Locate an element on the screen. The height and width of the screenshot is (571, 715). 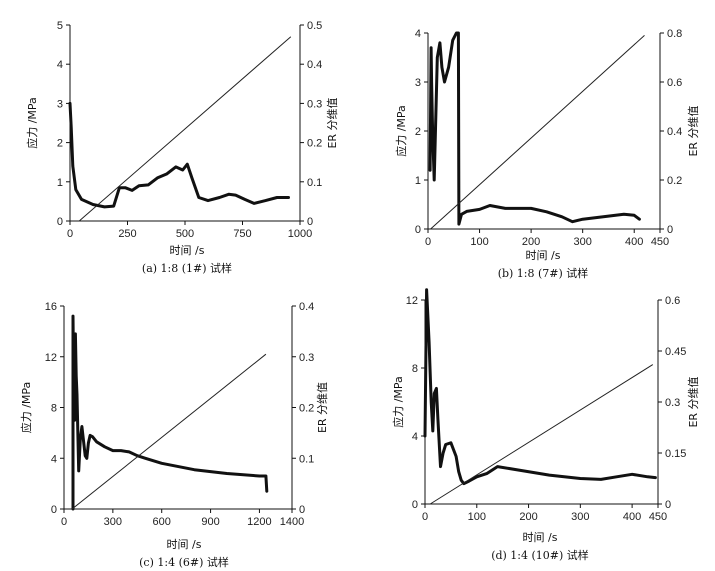
x-tick-label: 1400 is located at coordinates (292, 522).